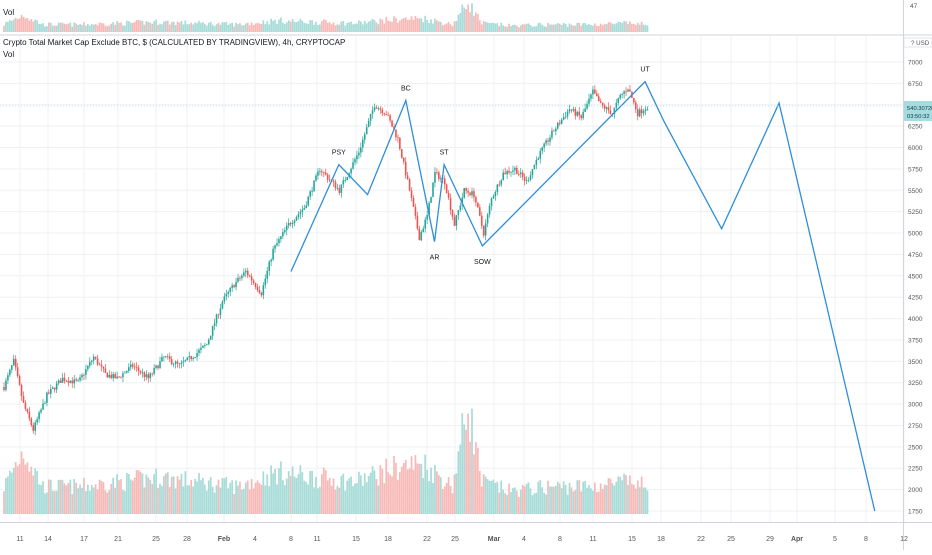 The height and width of the screenshot is (555, 932). Describe the element at coordinates (19, 539) in the screenshot. I see `x-tick-label: 11` at that location.